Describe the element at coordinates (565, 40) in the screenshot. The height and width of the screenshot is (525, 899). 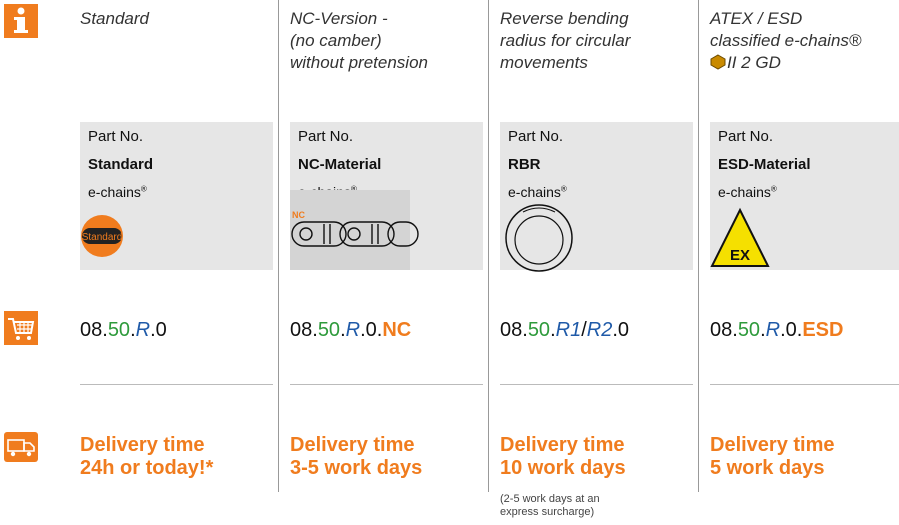
I see `heading-text: radius for circular` at that location.